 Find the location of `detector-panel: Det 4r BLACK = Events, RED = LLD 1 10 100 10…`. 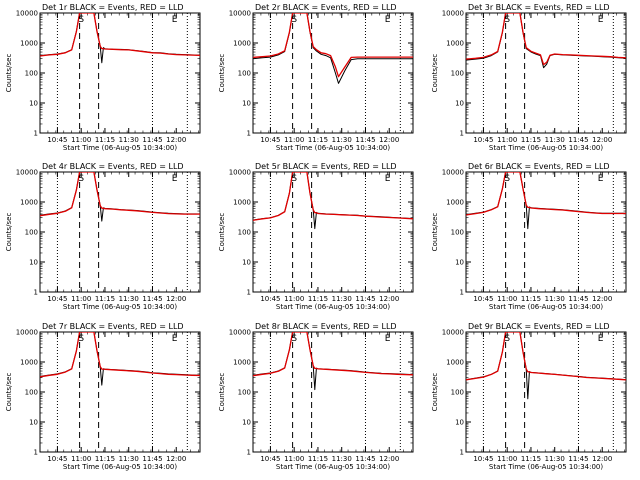

detector-panel: Det 4r BLACK = Events, RED = LLD 1 10 100 10… is located at coordinates (103, 236).